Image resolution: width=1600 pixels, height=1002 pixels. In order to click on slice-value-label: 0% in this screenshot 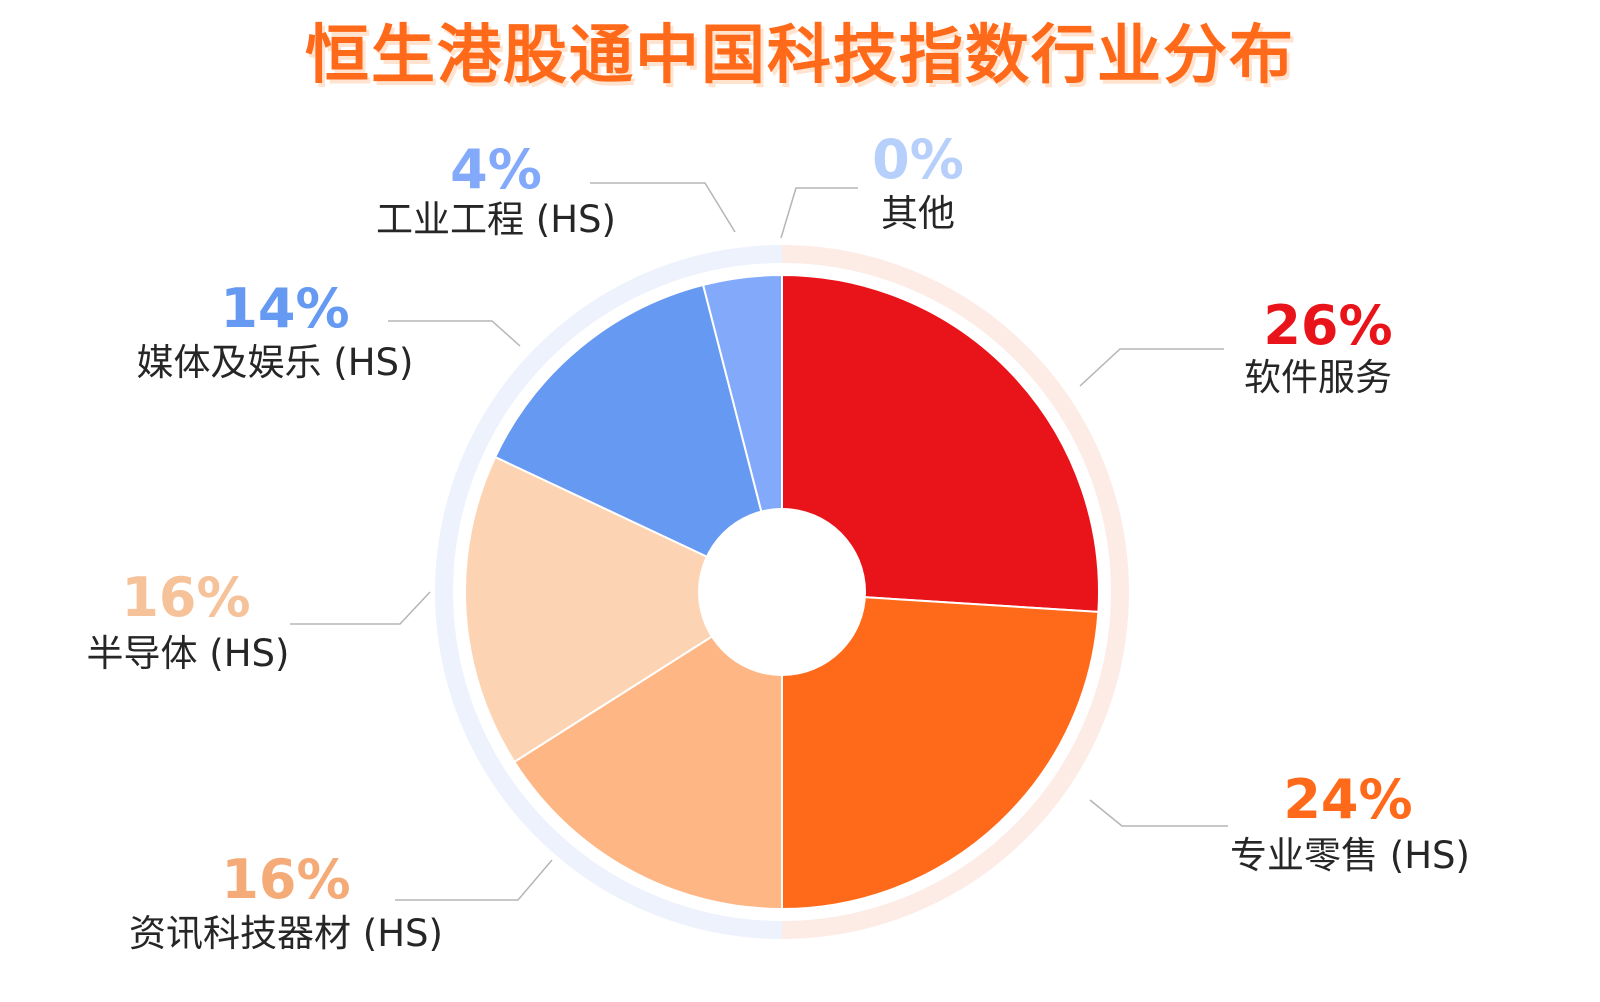, I will do `click(918, 159)`.